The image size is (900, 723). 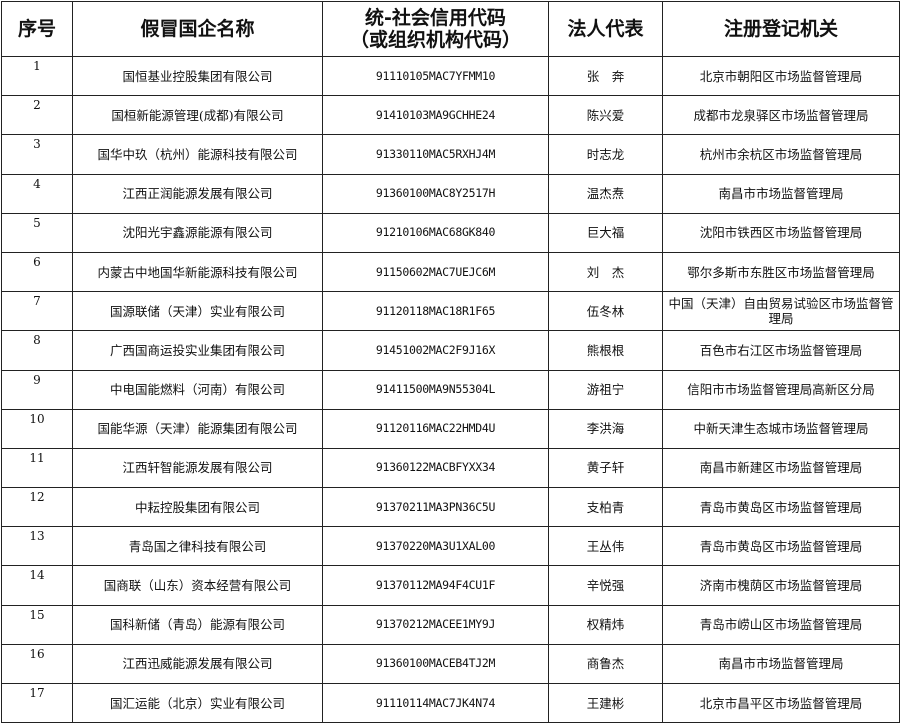 I want to click on registration-authority: 中国（天津）自由贸易试验区市场监督管理局, so click(x=781, y=311).